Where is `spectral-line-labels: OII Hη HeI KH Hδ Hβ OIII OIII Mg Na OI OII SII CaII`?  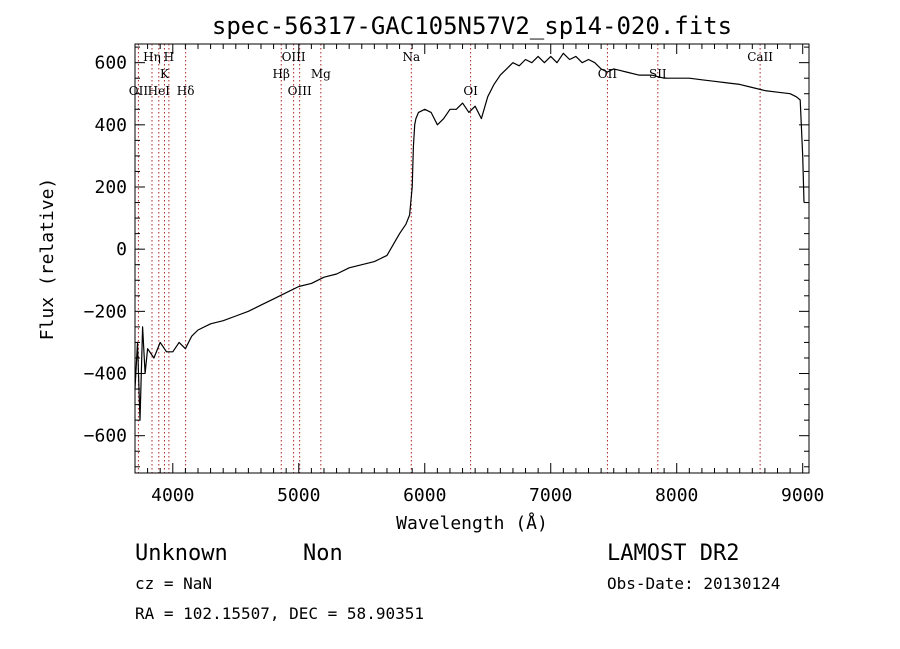
spectral-line-labels: OII Hη HeI KH Hδ Hβ OIII OIII Mg Na OI OII SII CaII is located at coordinates (451, 74).